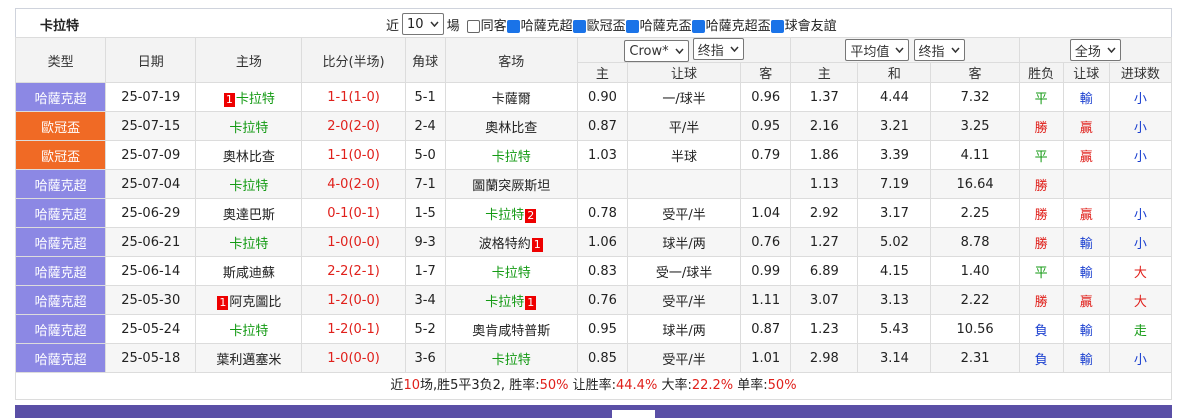 This screenshot has height=418, width=1182. Describe the element at coordinates (1041, 215) in the screenshot. I see `result-text: 勝` at that location.